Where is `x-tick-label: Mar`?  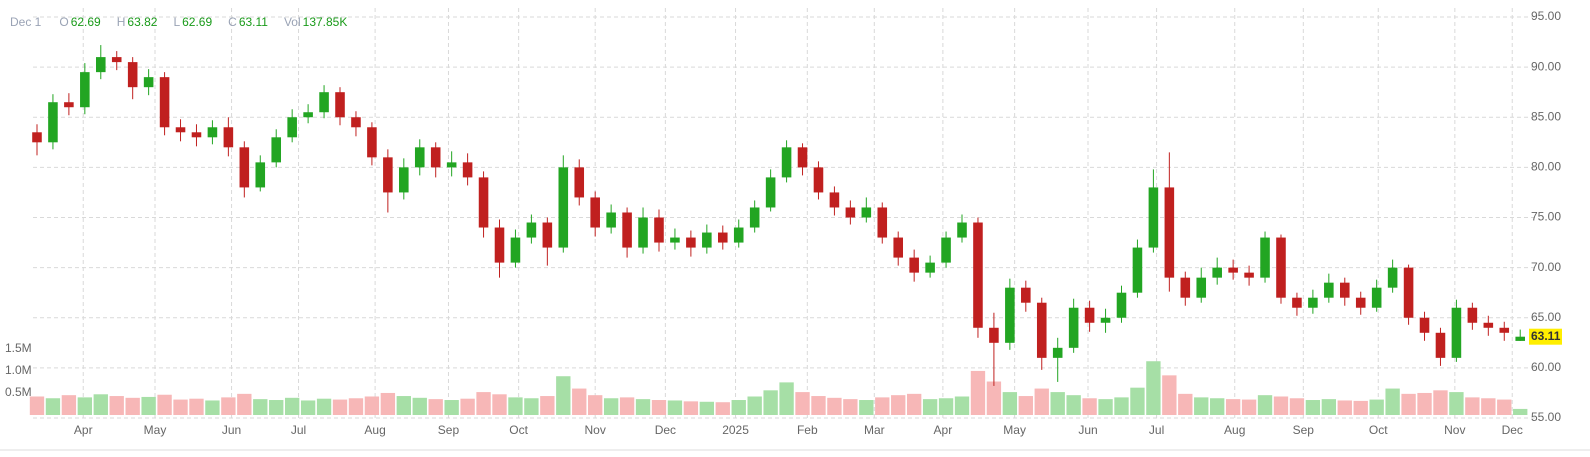 x-tick-label: Mar is located at coordinates (874, 430).